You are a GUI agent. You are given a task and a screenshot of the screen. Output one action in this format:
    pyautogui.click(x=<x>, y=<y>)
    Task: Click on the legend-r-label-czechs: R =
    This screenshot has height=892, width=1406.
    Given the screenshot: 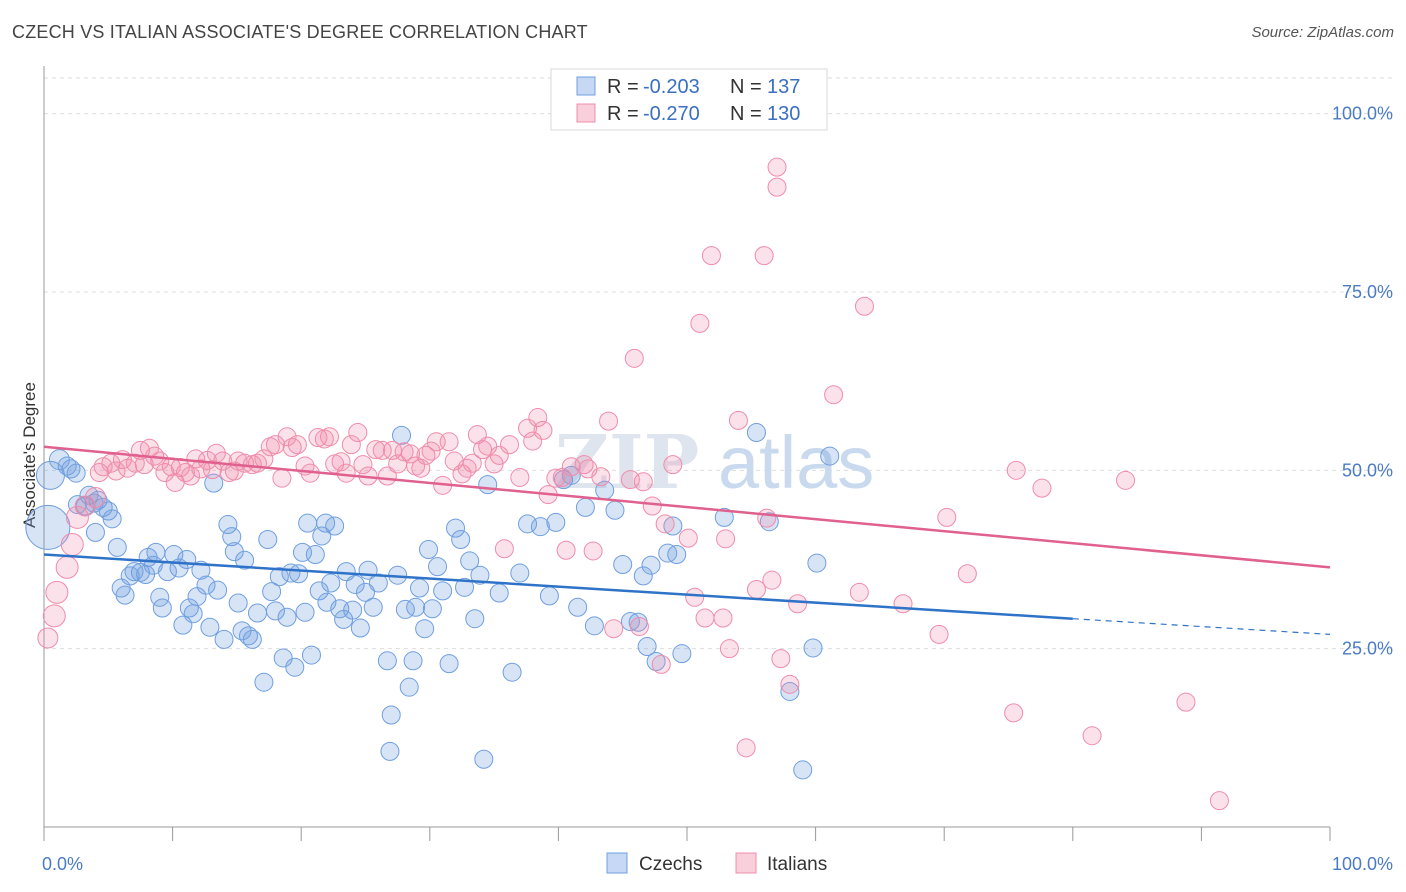 What is the action you would take?
    pyautogui.click(x=623, y=87)
    